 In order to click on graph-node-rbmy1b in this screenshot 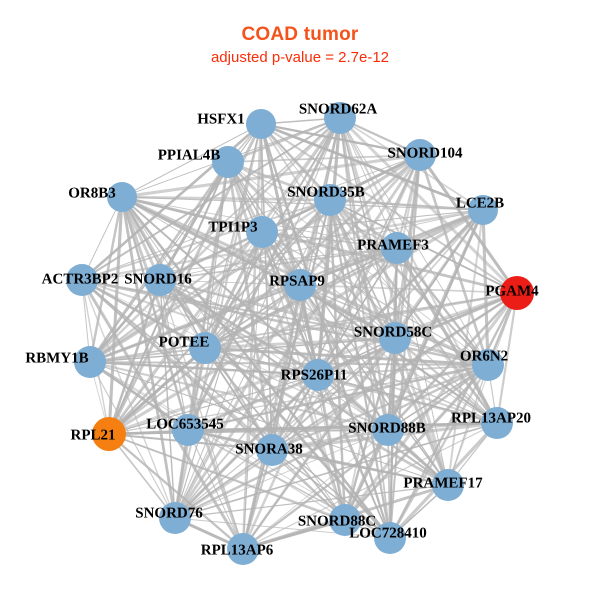, I will do `click(90, 362)`.